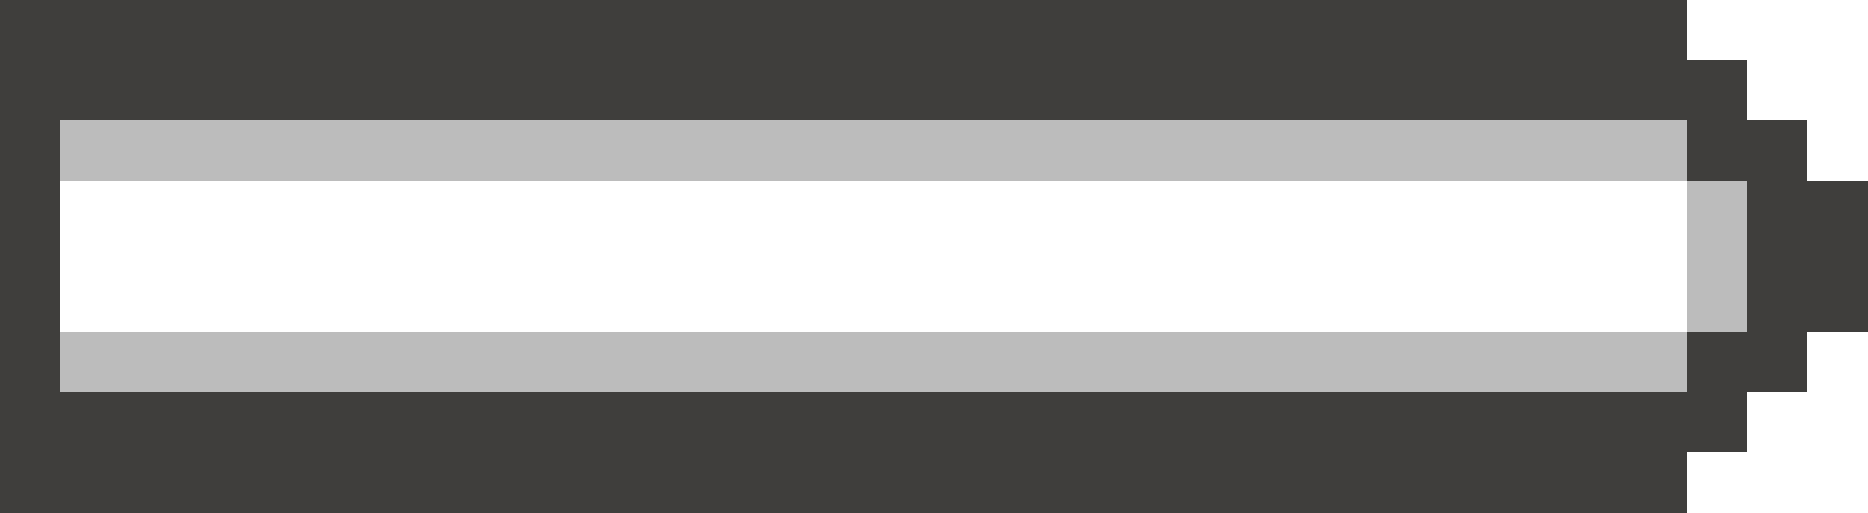 Image resolution: width=1868 pixels, height=513 pixels. Describe the element at coordinates (873, 362) in the screenshot. I see `battery-shade-bottom` at that location.